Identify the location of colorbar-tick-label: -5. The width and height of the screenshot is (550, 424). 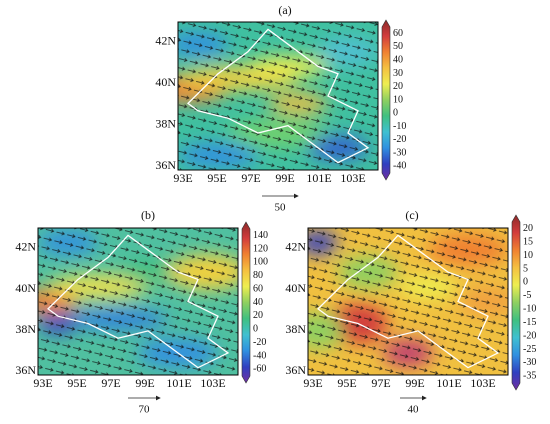
(527, 295).